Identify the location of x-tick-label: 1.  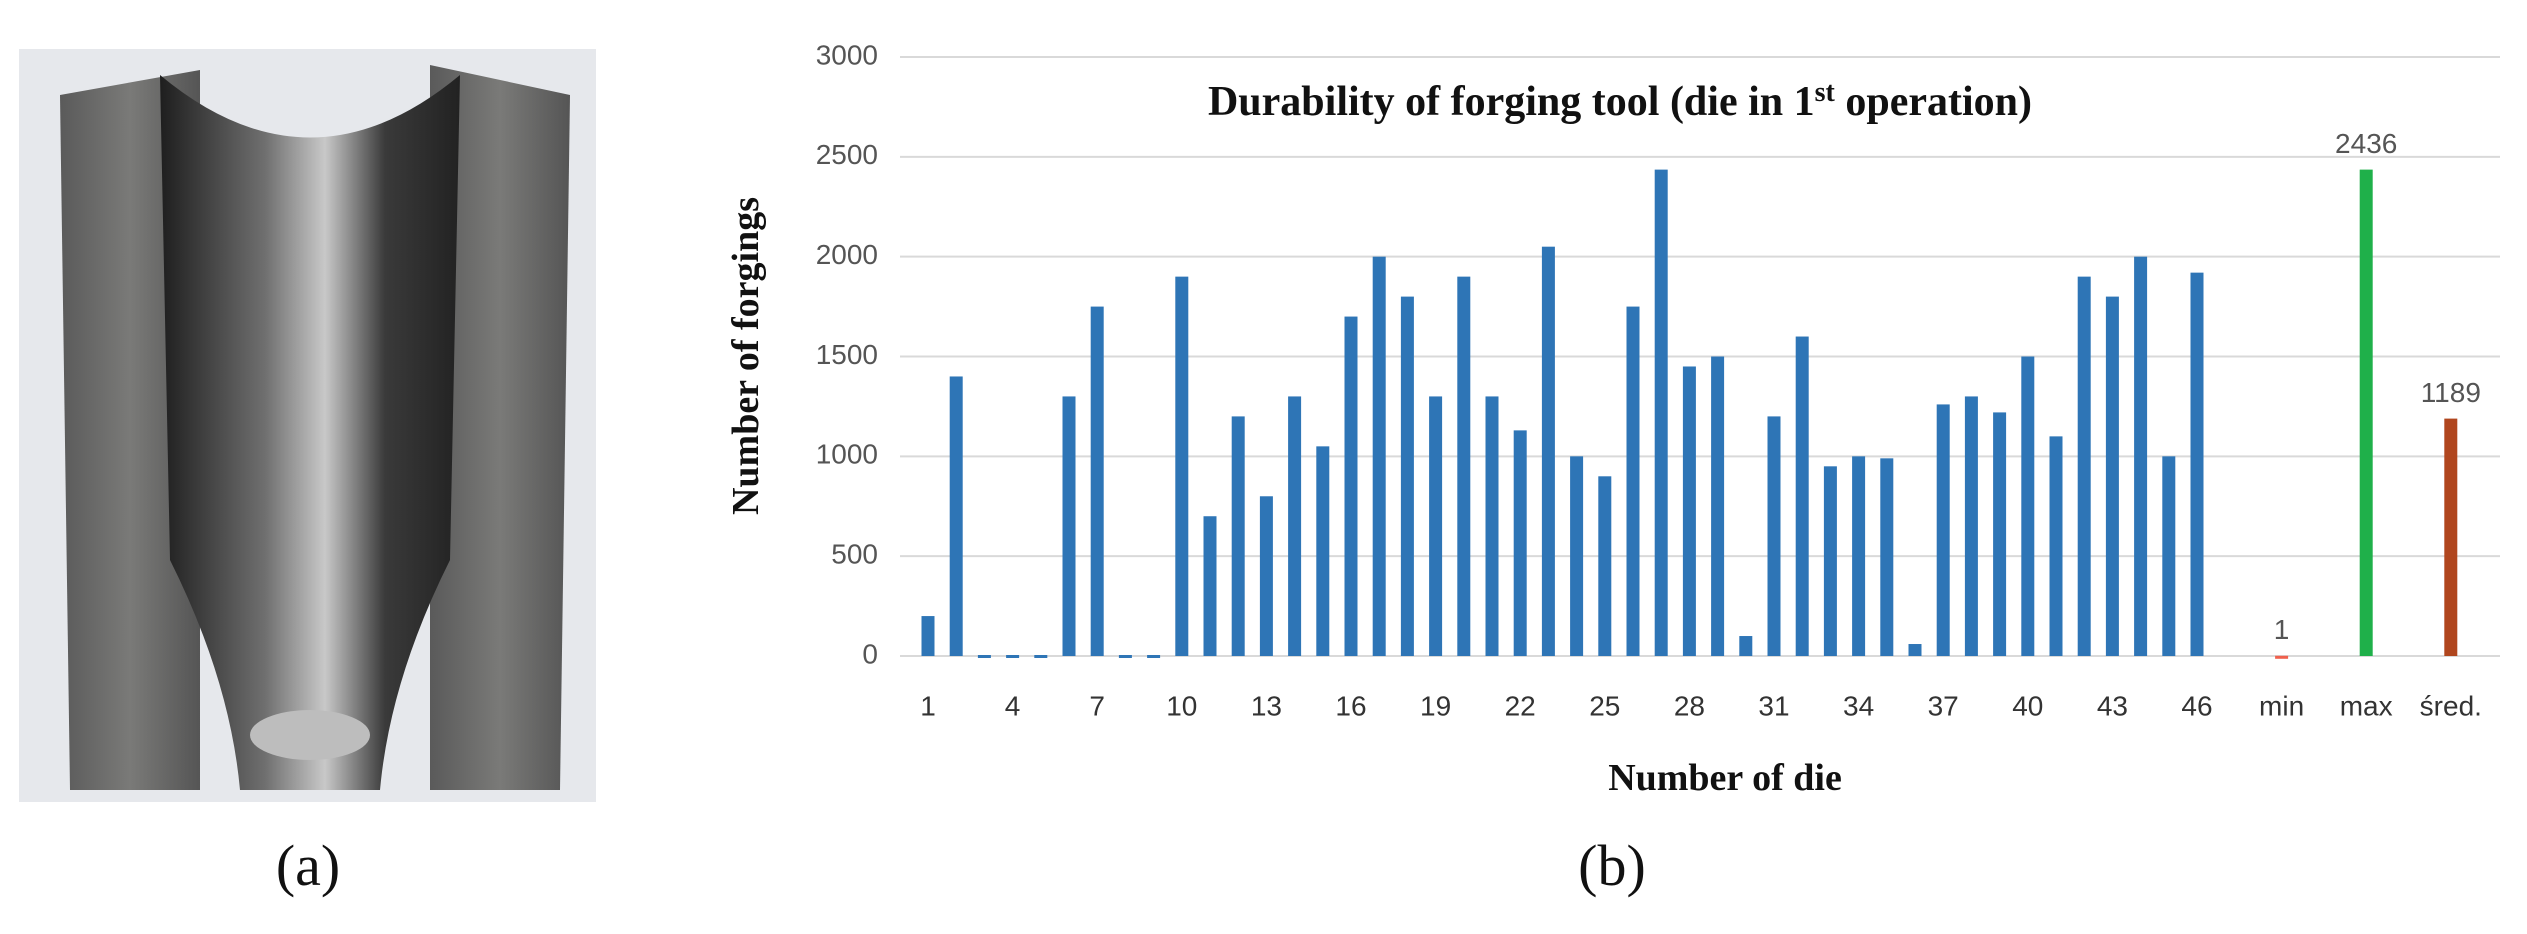
(928, 705).